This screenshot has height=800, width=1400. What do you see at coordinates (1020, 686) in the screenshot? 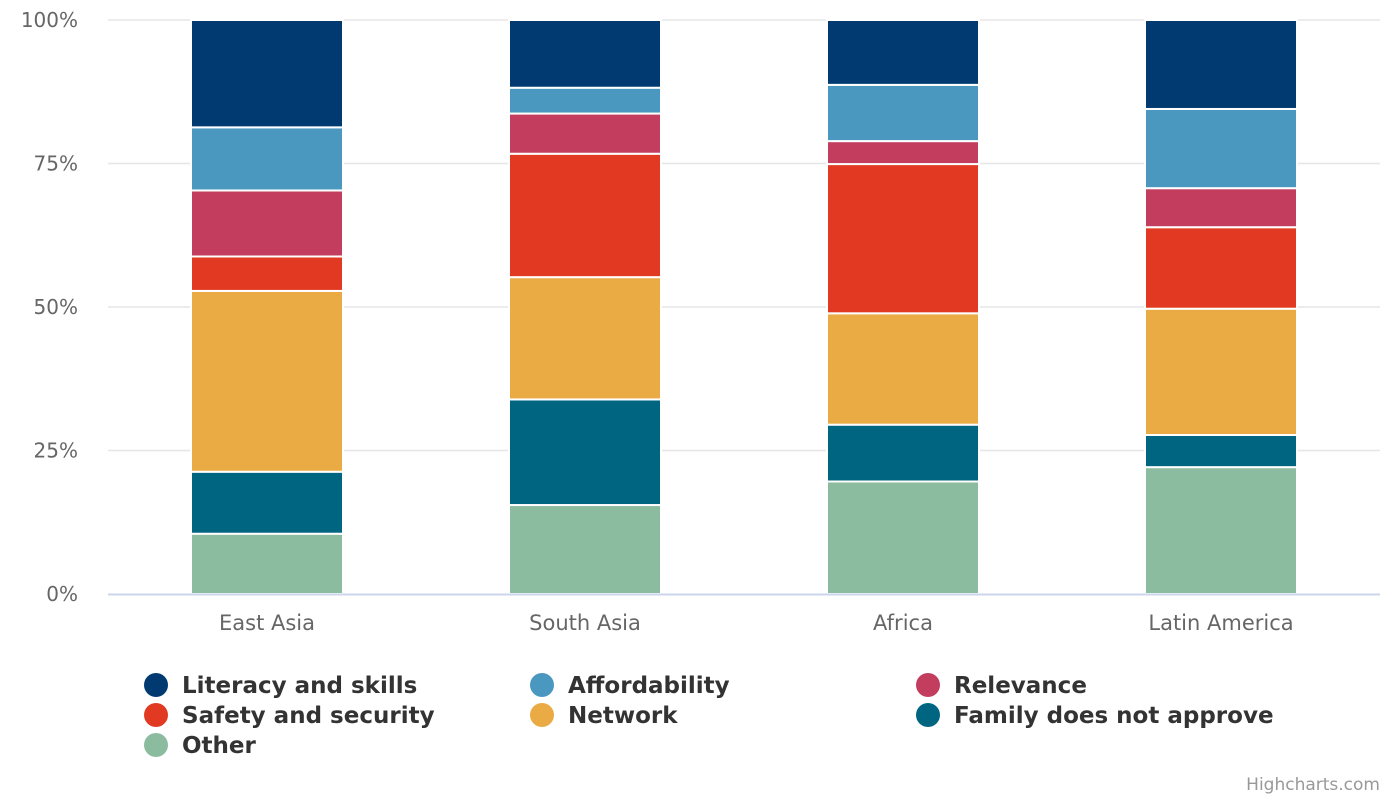
I see `legend-label: Relevance` at bounding box center [1020, 686].